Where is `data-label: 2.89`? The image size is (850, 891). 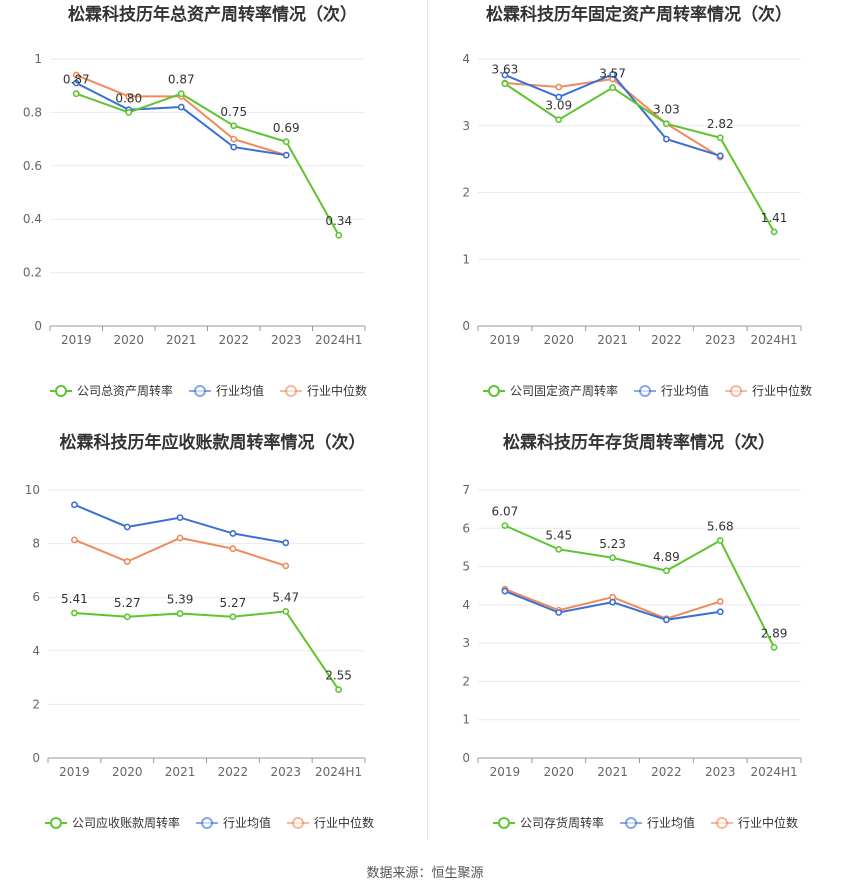 data-label: 2.89 is located at coordinates (774, 633).